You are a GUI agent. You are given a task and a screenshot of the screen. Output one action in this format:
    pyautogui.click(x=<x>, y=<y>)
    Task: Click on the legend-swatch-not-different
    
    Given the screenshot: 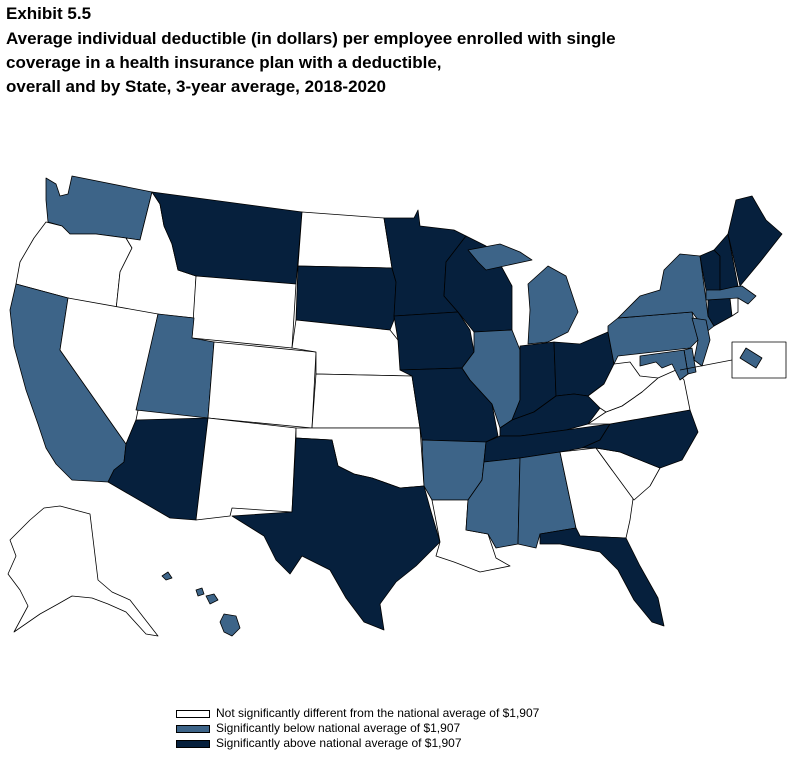 What is the action you would take?
    pyautogui.click(x=193, y=713)
    